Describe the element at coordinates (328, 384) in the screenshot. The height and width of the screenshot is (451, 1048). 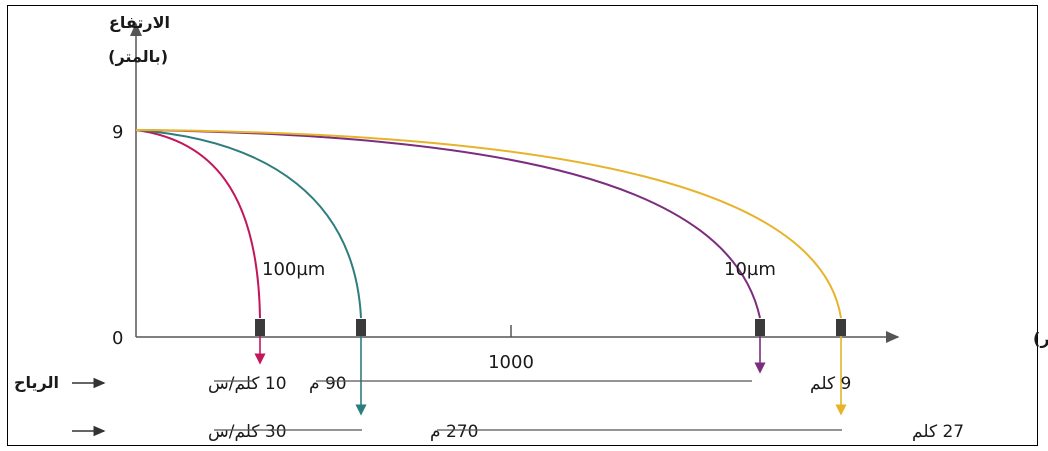
I see `distance-90m: 90 م` at that location.